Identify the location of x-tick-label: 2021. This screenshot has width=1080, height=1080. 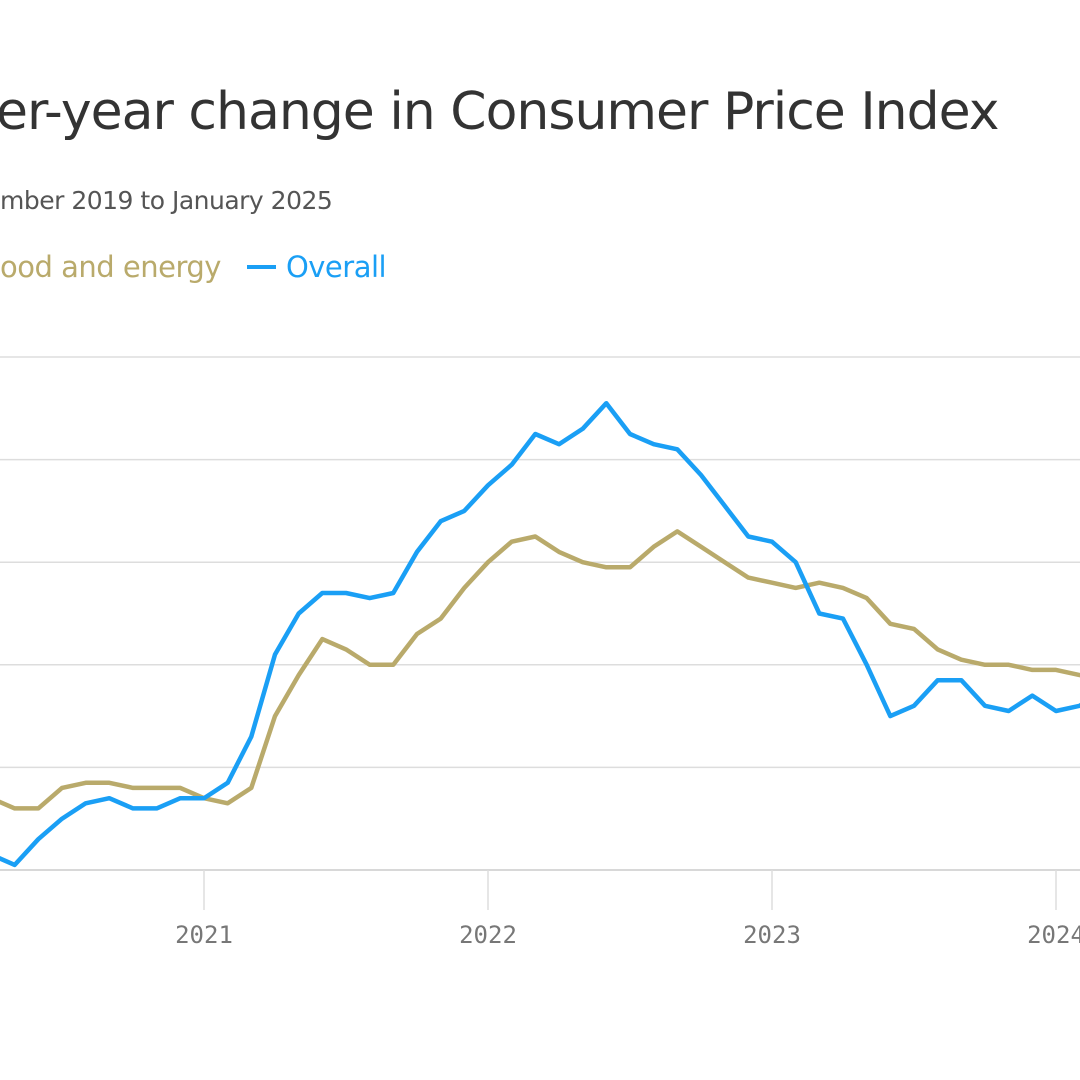
(204, 935).